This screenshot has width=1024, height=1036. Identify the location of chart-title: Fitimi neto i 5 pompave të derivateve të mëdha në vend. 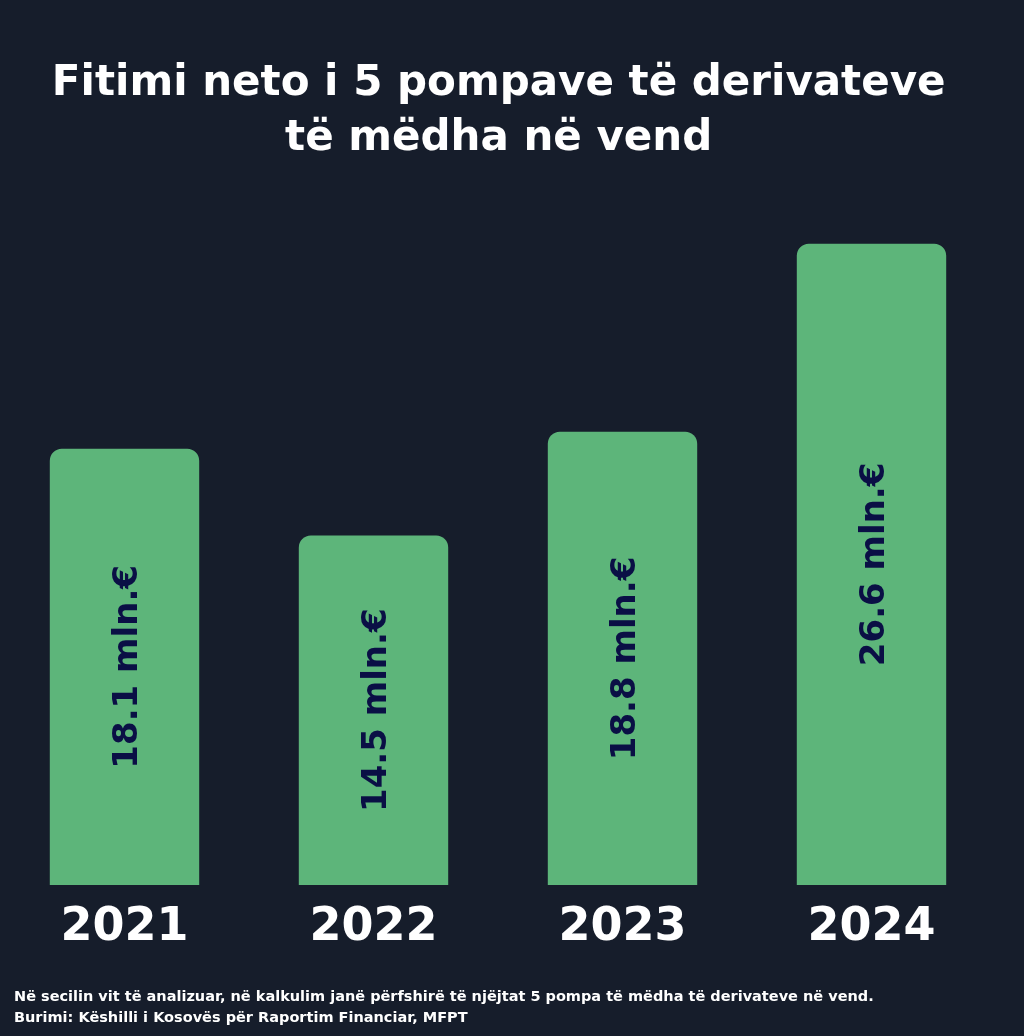
(498, 108).